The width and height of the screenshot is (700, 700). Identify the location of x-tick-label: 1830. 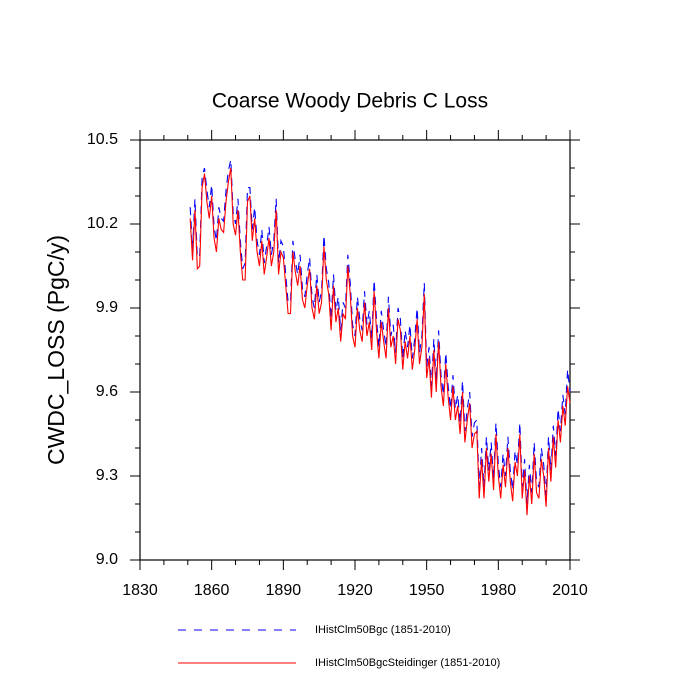
(140, 590).